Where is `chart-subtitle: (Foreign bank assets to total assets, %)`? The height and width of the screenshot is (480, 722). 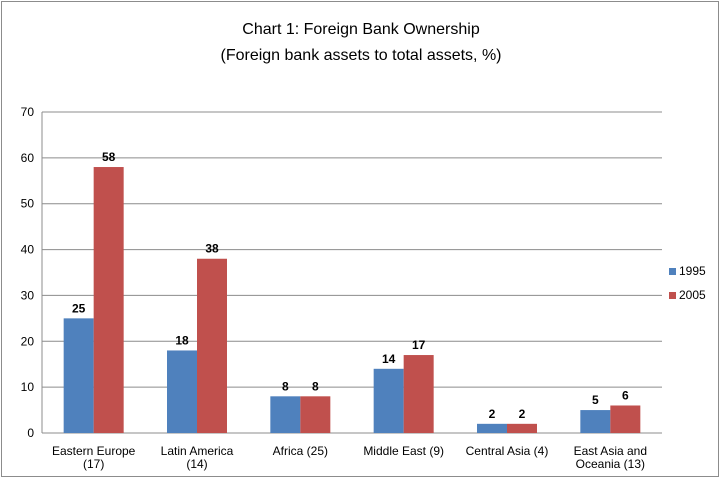 chart-subtitle: (Foreign bank assets to total assets, %) is located at coordinates (360, 55).